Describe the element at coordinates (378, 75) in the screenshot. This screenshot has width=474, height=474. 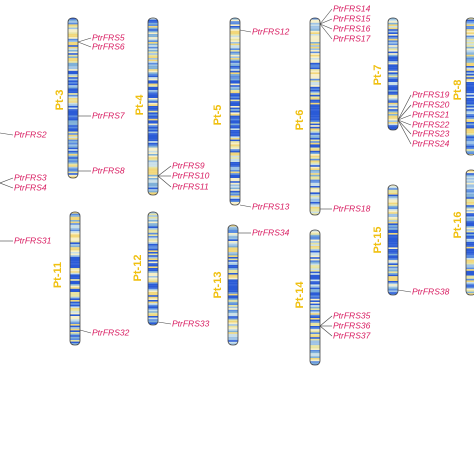
I see `chromosome-label: Pt-7` at that location.